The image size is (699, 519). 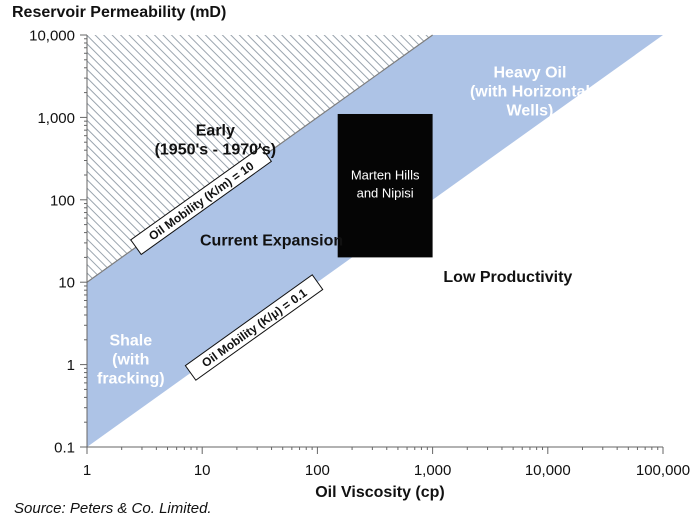 What do you see at coordinates (130, 360) in the screenshot?
I see `annotation-1: (with` at bounding box center [130, 360].